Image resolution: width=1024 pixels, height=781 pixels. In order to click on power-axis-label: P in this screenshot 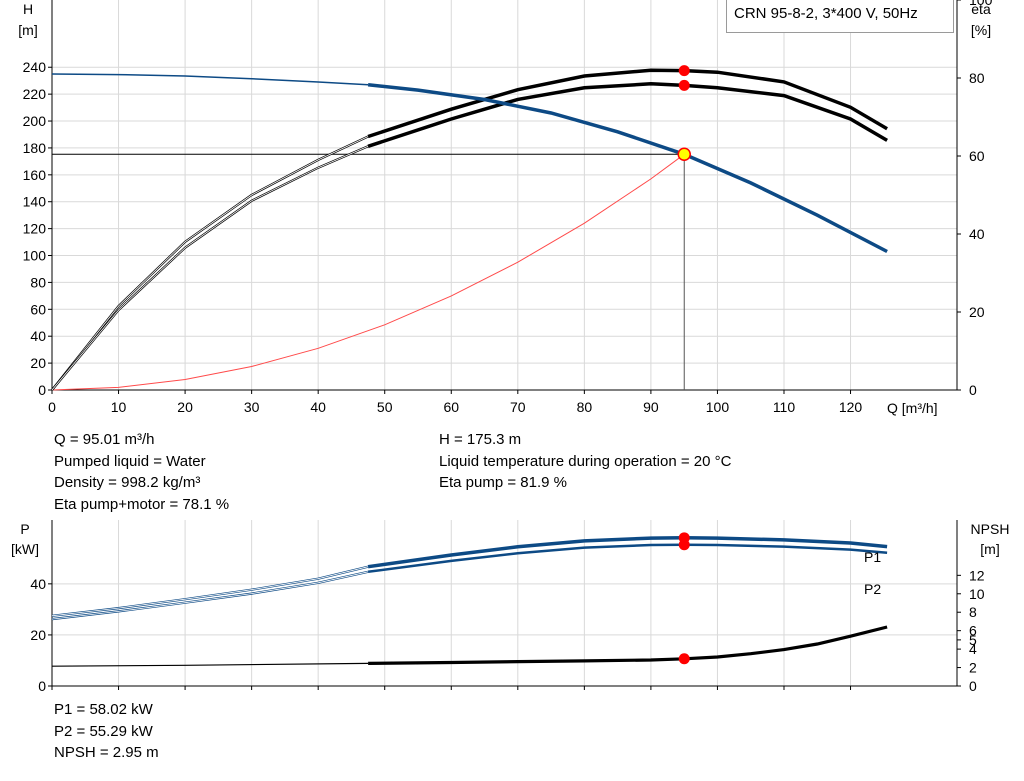, I will do `click(24, 529)`.